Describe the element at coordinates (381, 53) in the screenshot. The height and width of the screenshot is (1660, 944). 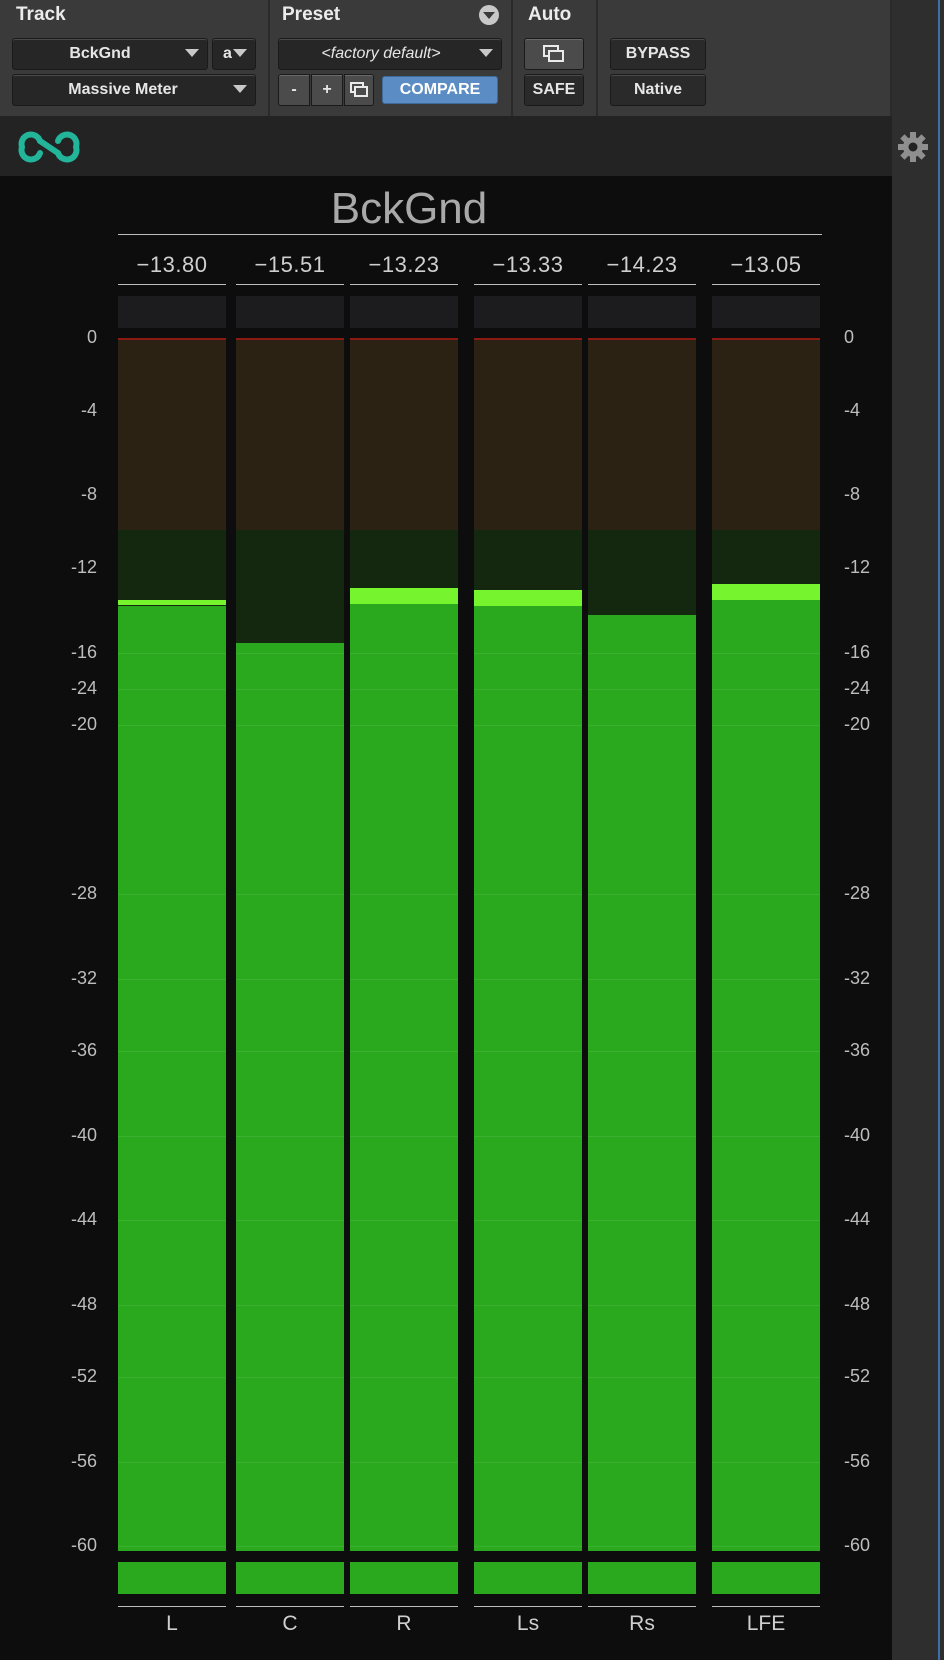
I see `preset-name: <factory default>` at that location.